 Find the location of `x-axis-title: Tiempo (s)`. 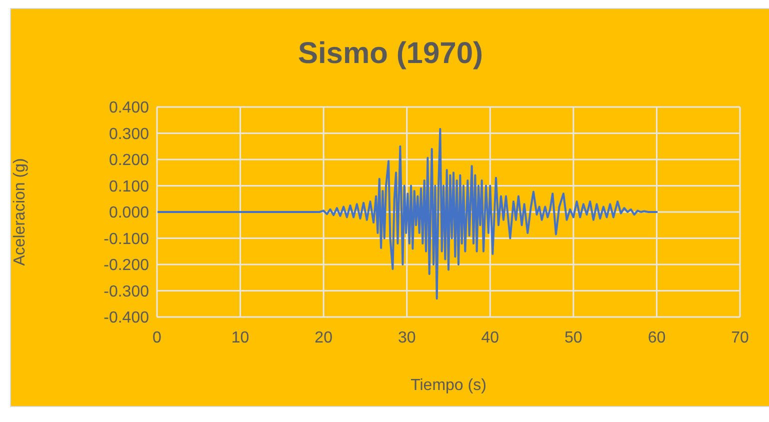

x-axis-title: Tiempo (s) is located at coordinates (448, 385).